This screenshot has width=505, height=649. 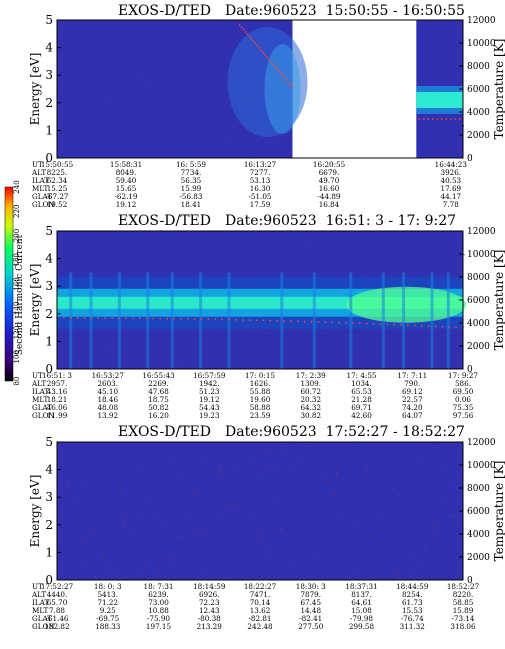 I want to click on panel-2-ytick-label: 2, so click(x=49, y=314).